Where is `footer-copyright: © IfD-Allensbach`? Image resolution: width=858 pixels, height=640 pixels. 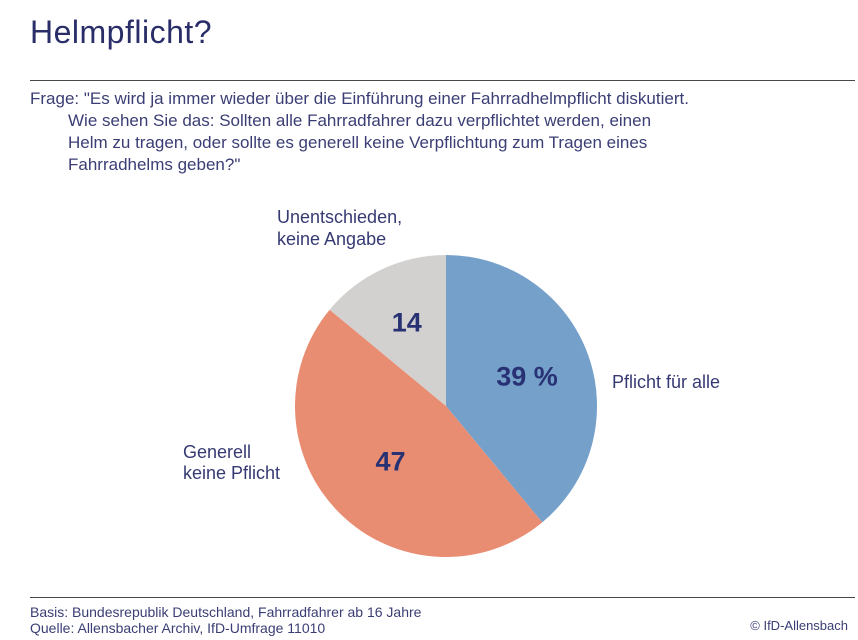
footer-copyright: © IfD-Allensbach is located at coordinates (799, 625).